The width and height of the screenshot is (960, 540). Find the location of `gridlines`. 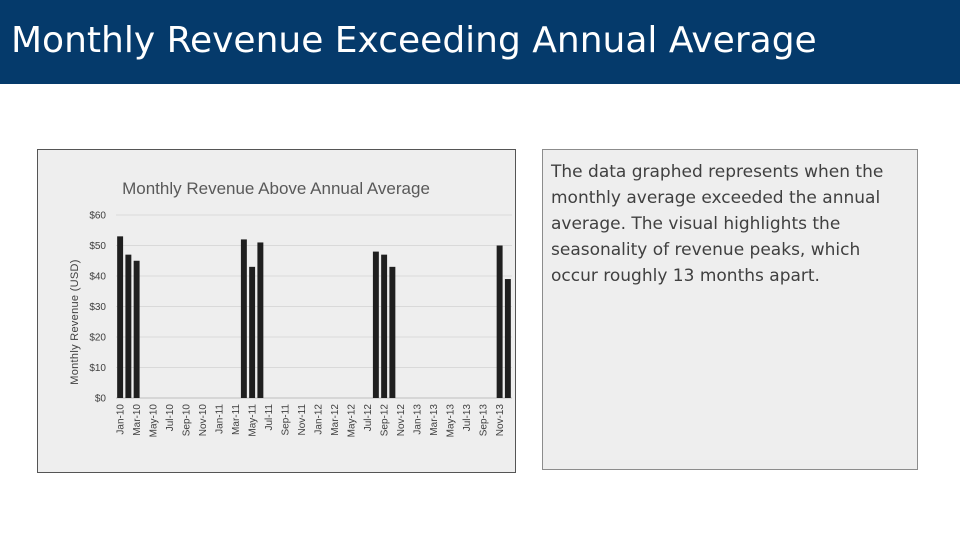

gridlines is located at coordinates (314, 306).